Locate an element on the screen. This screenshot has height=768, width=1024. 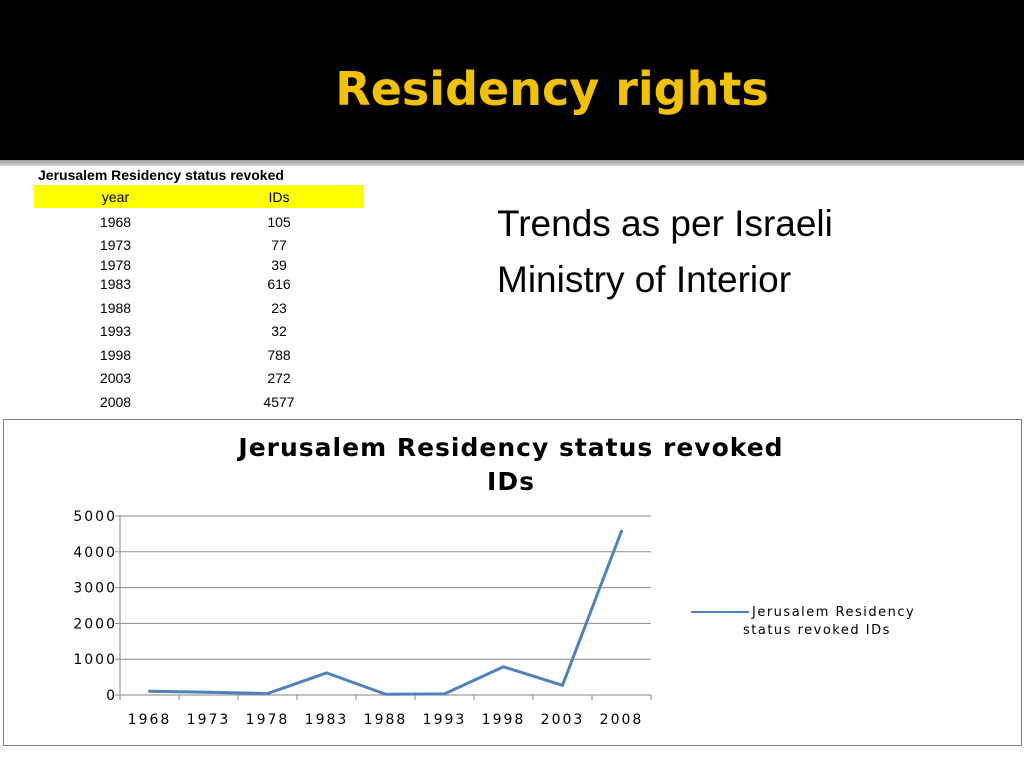
table-header-row: year IDs is located at coordinates (199, 196).